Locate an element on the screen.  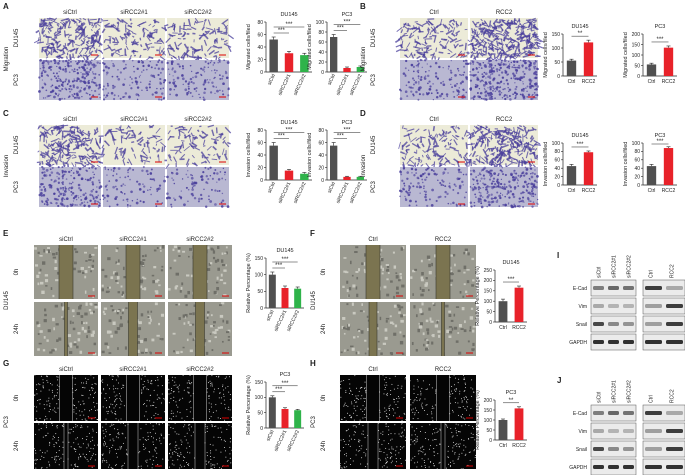
column-header: siRCC2#2 is located at coordinates (198, 120).